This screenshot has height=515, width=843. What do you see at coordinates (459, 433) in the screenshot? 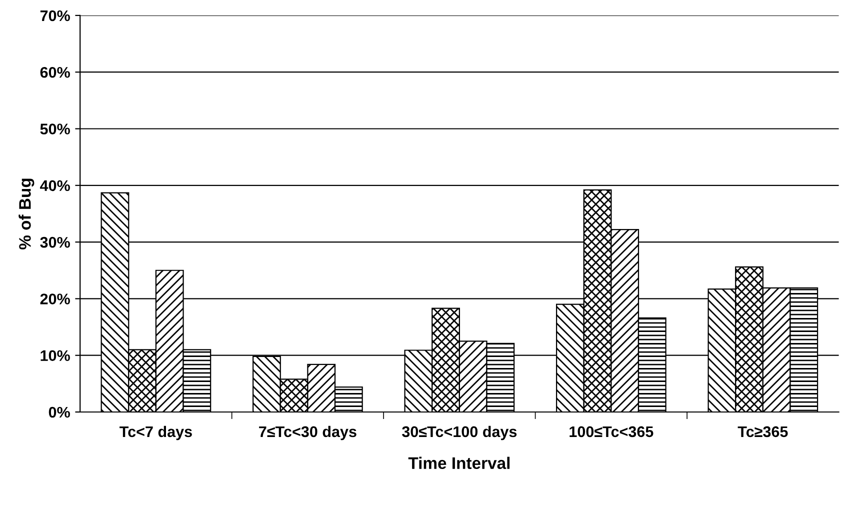
I see `x-tick-label: 30≤Tc<100 days` at bounding box center [459, 433].